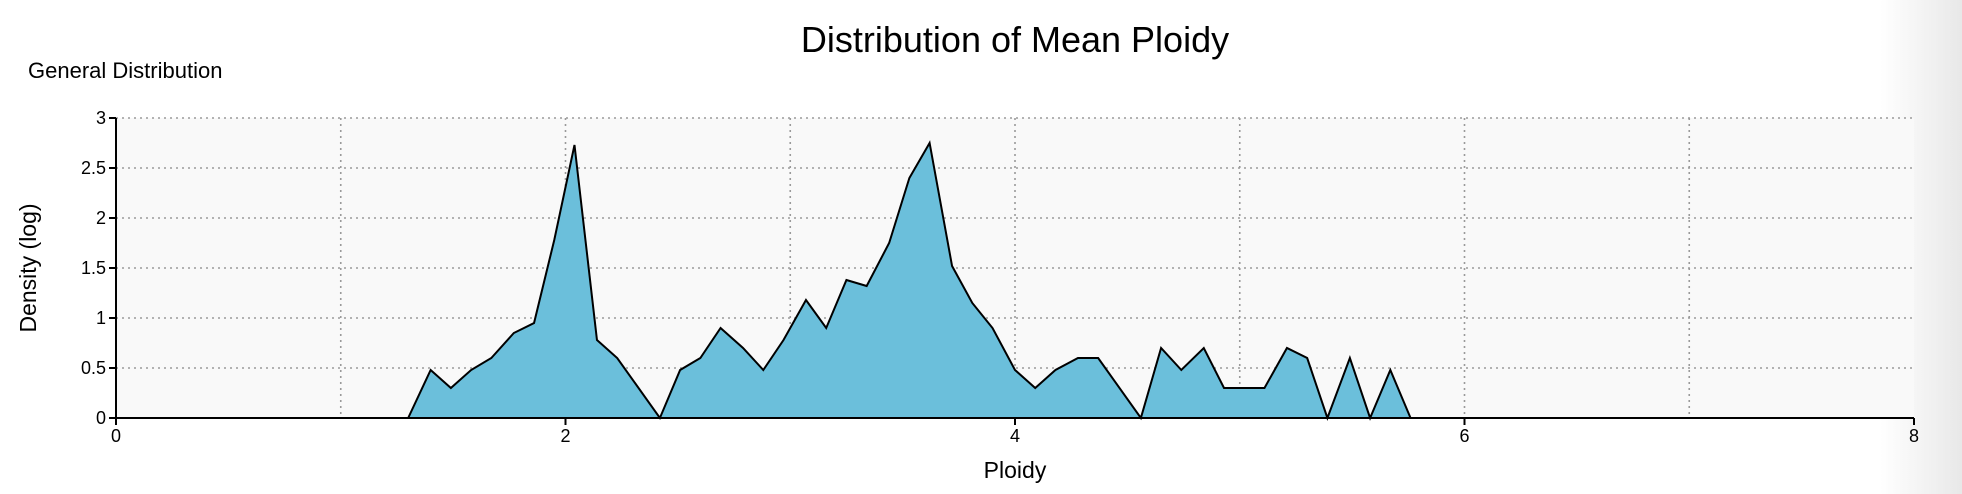  What do you see at coordinates (1914, 436) in the screenshot?
I see `x-tick-label: 8` at bounding box center [1914, 436].